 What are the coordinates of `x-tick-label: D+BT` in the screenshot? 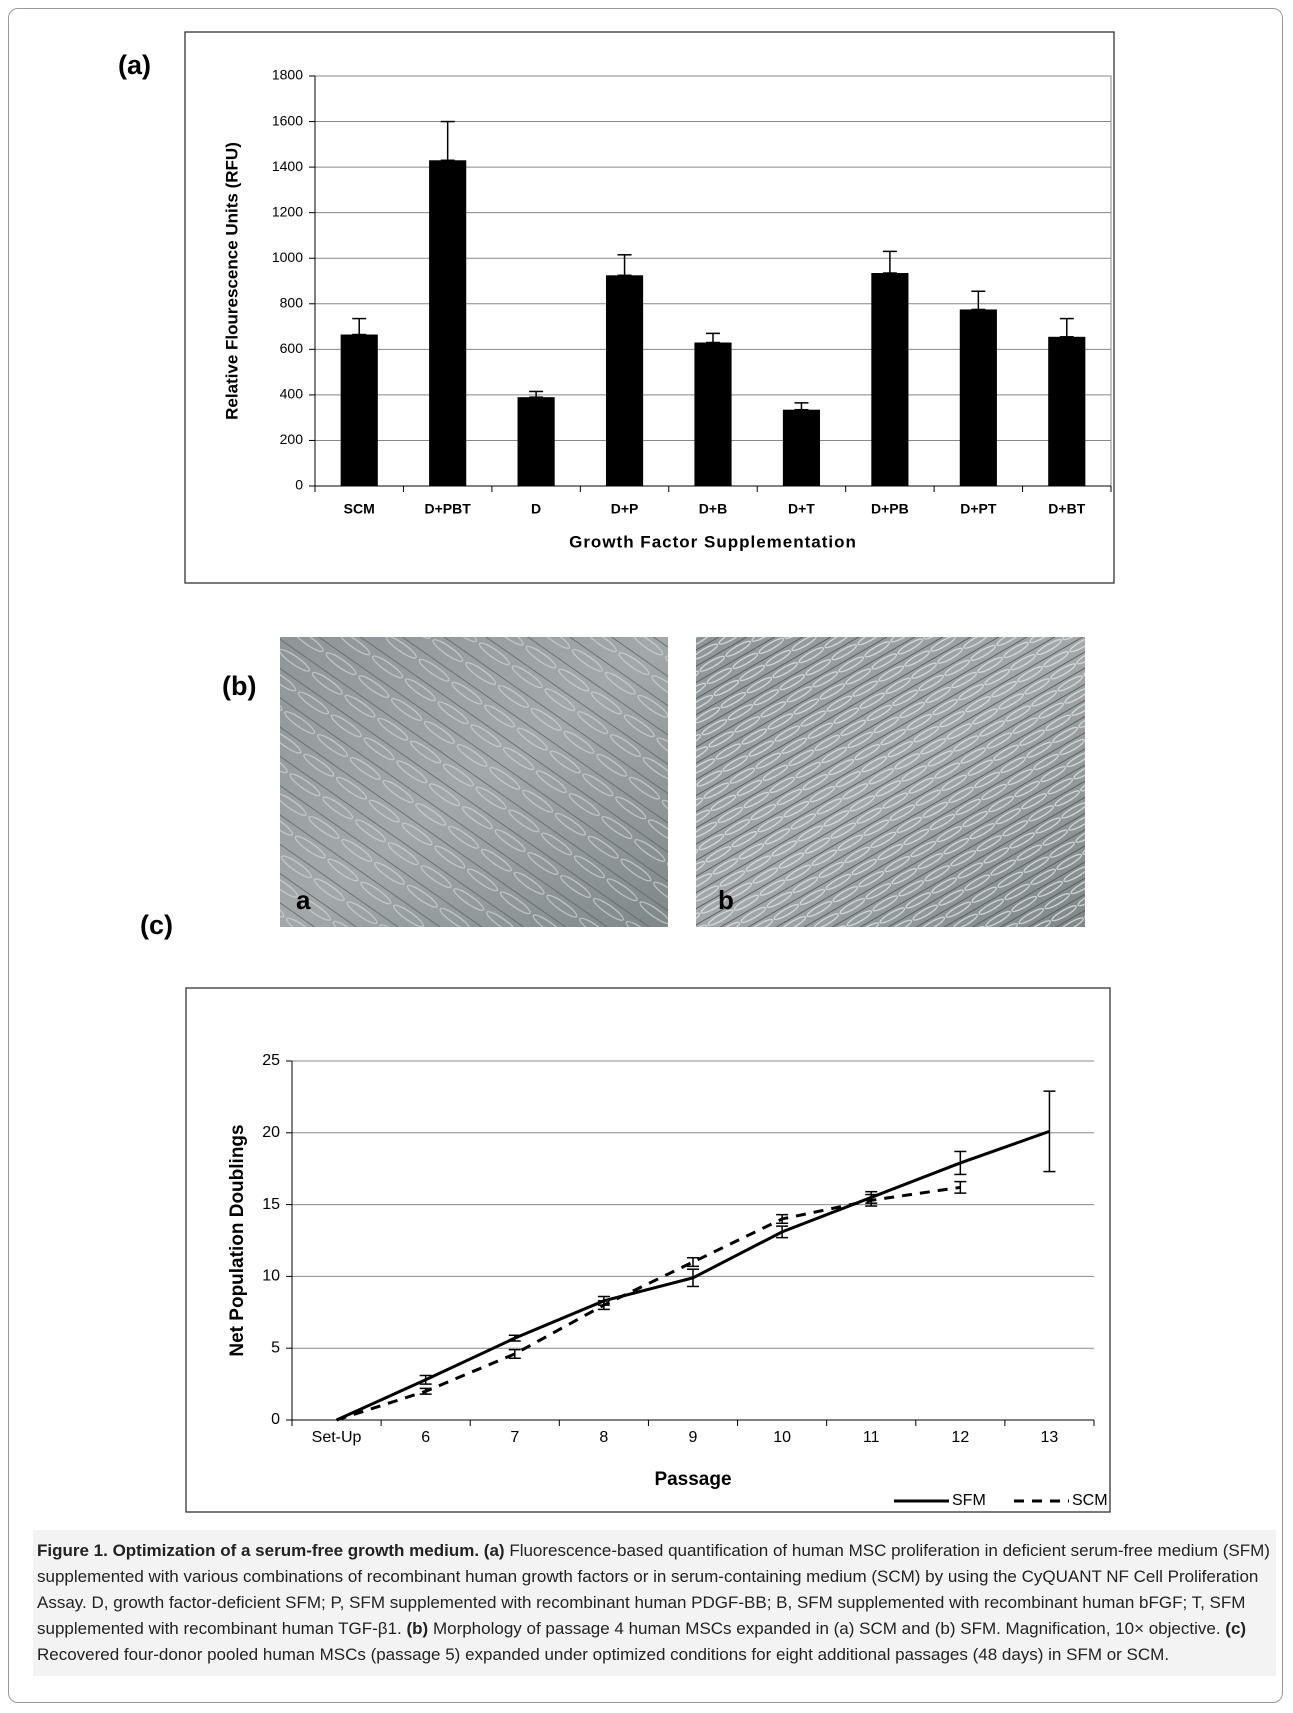 It's located at (1066, 509).